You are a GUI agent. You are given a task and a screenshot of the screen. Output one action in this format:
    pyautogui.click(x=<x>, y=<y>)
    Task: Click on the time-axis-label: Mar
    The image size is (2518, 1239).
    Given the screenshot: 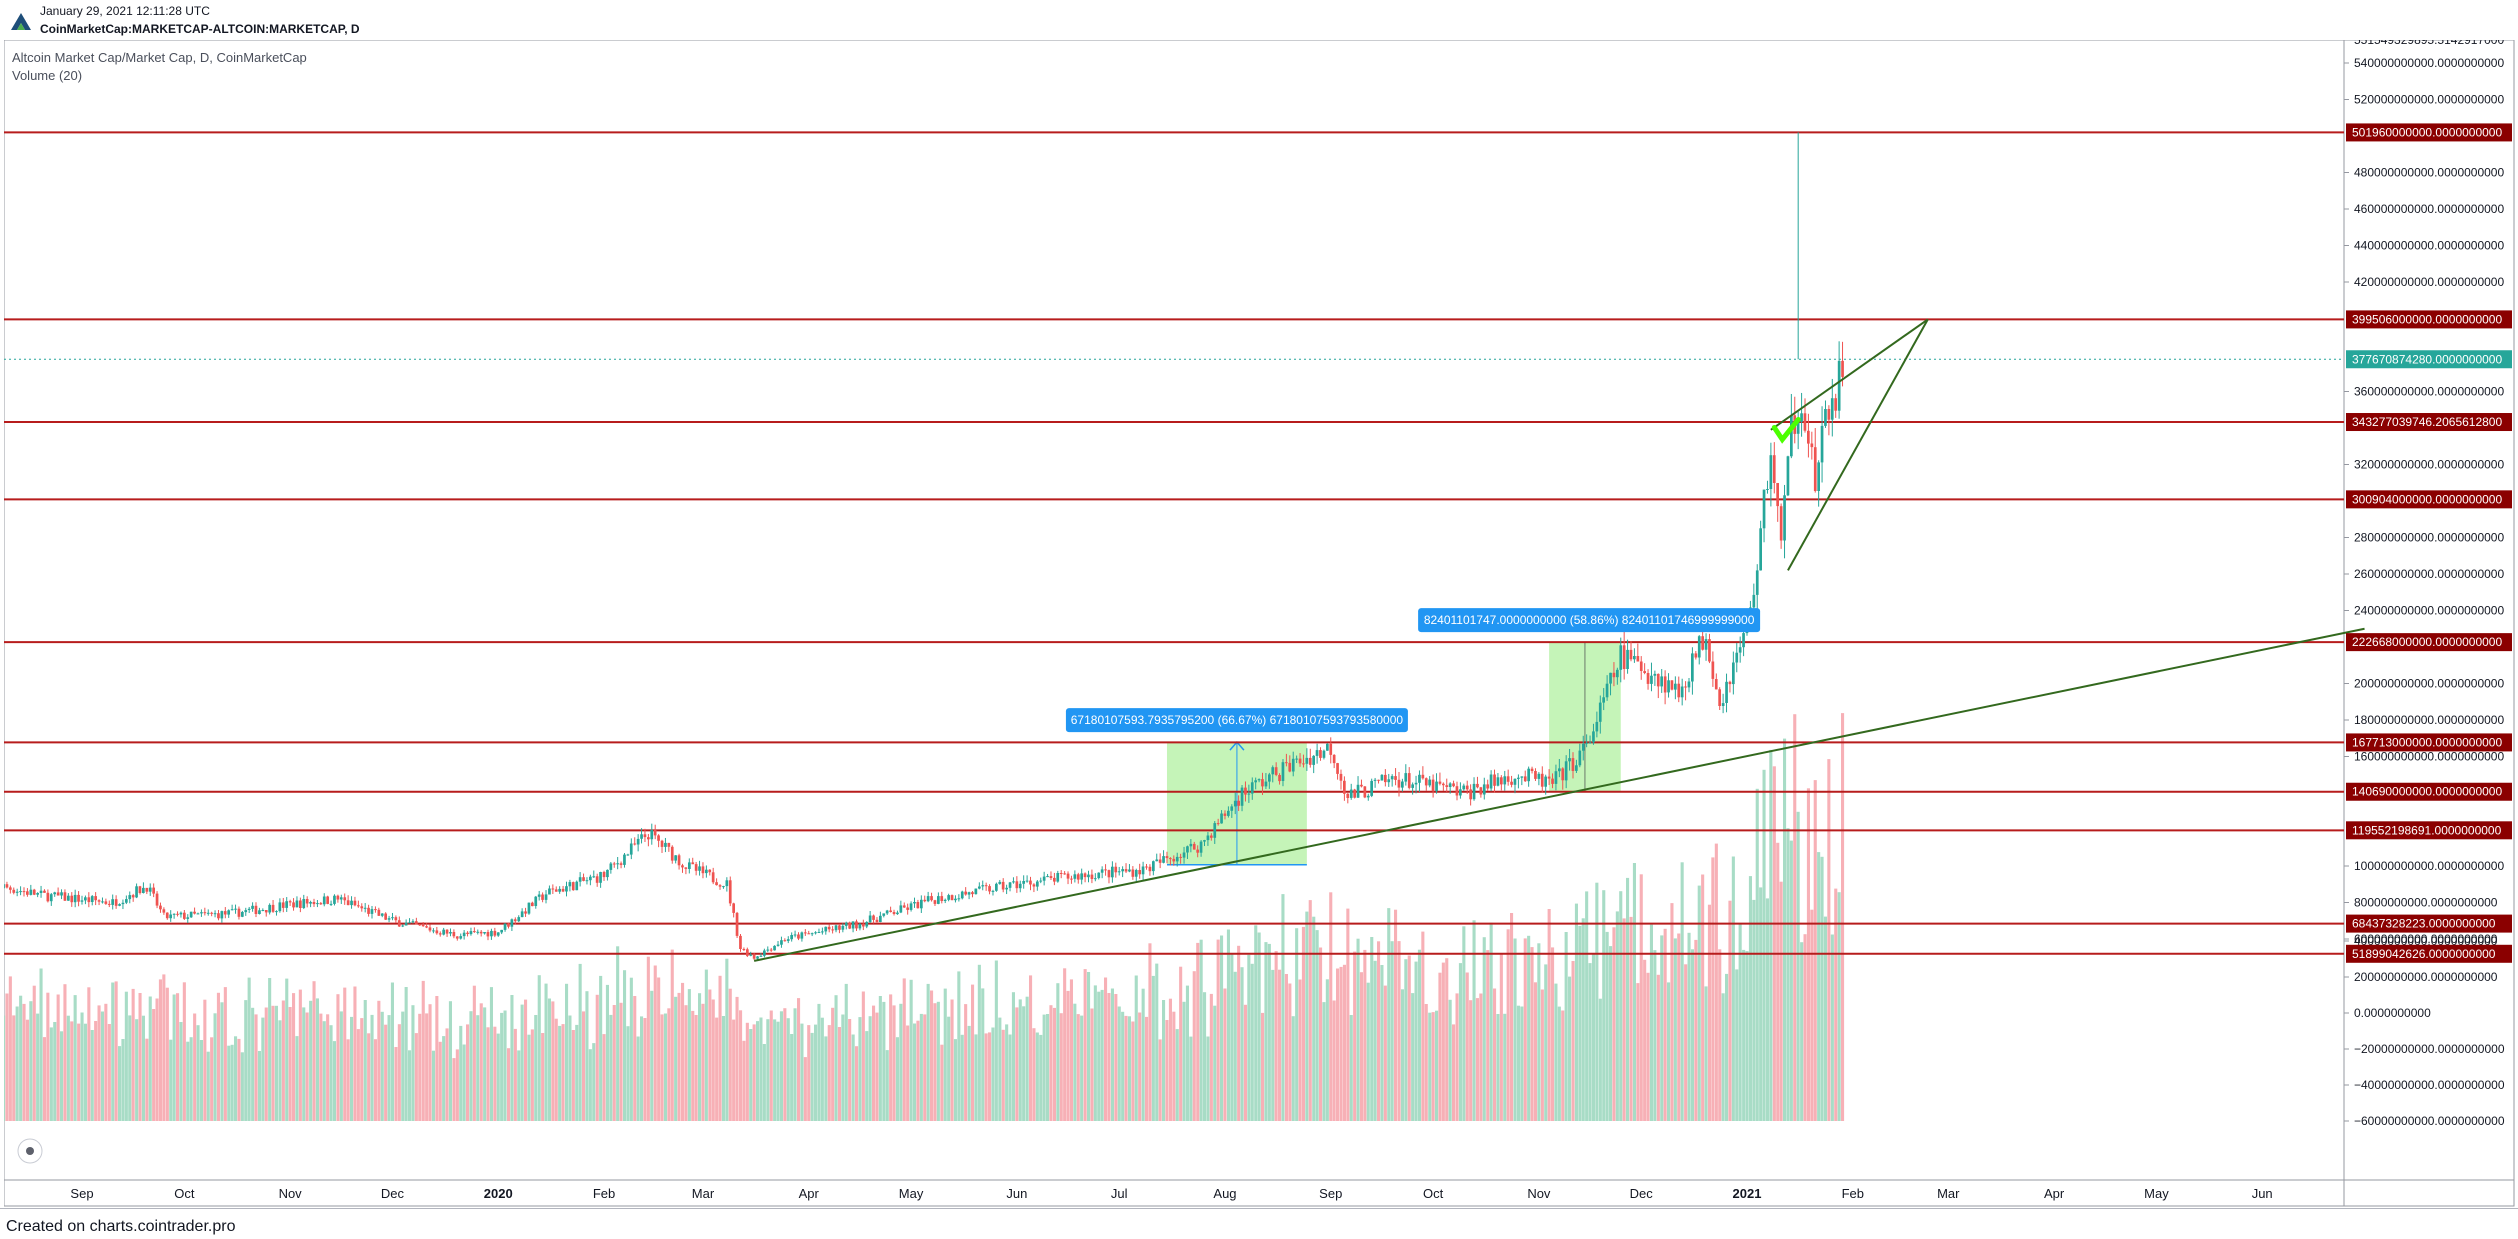 What is the action you would take?
    pyautogui.click(x=703, y=1193)
    